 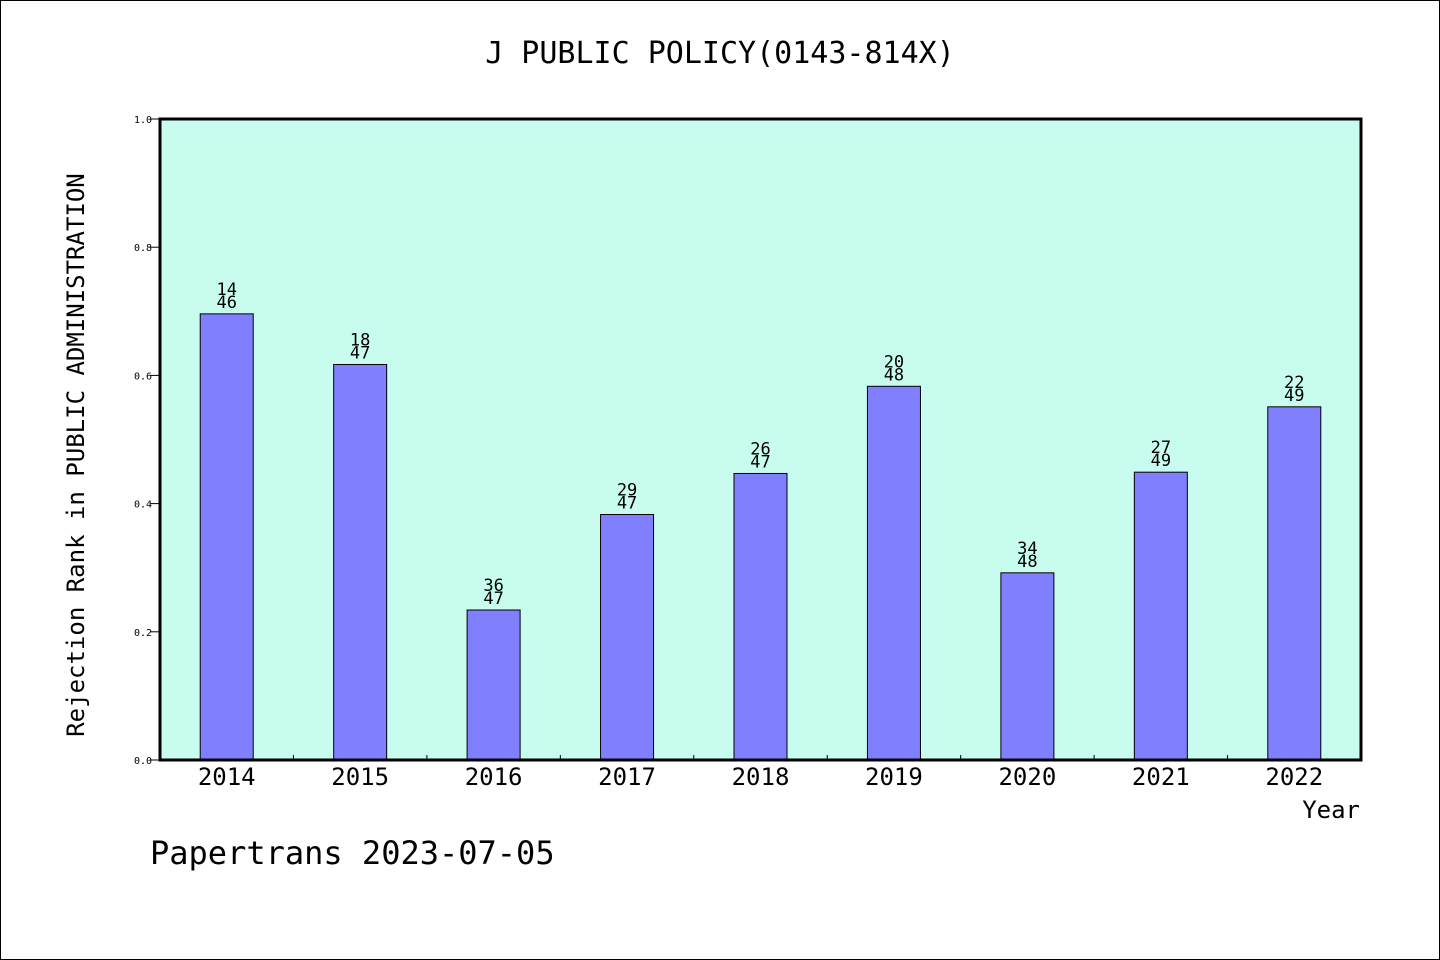 I want to click on bar-2019, so click(x=893, y=573).